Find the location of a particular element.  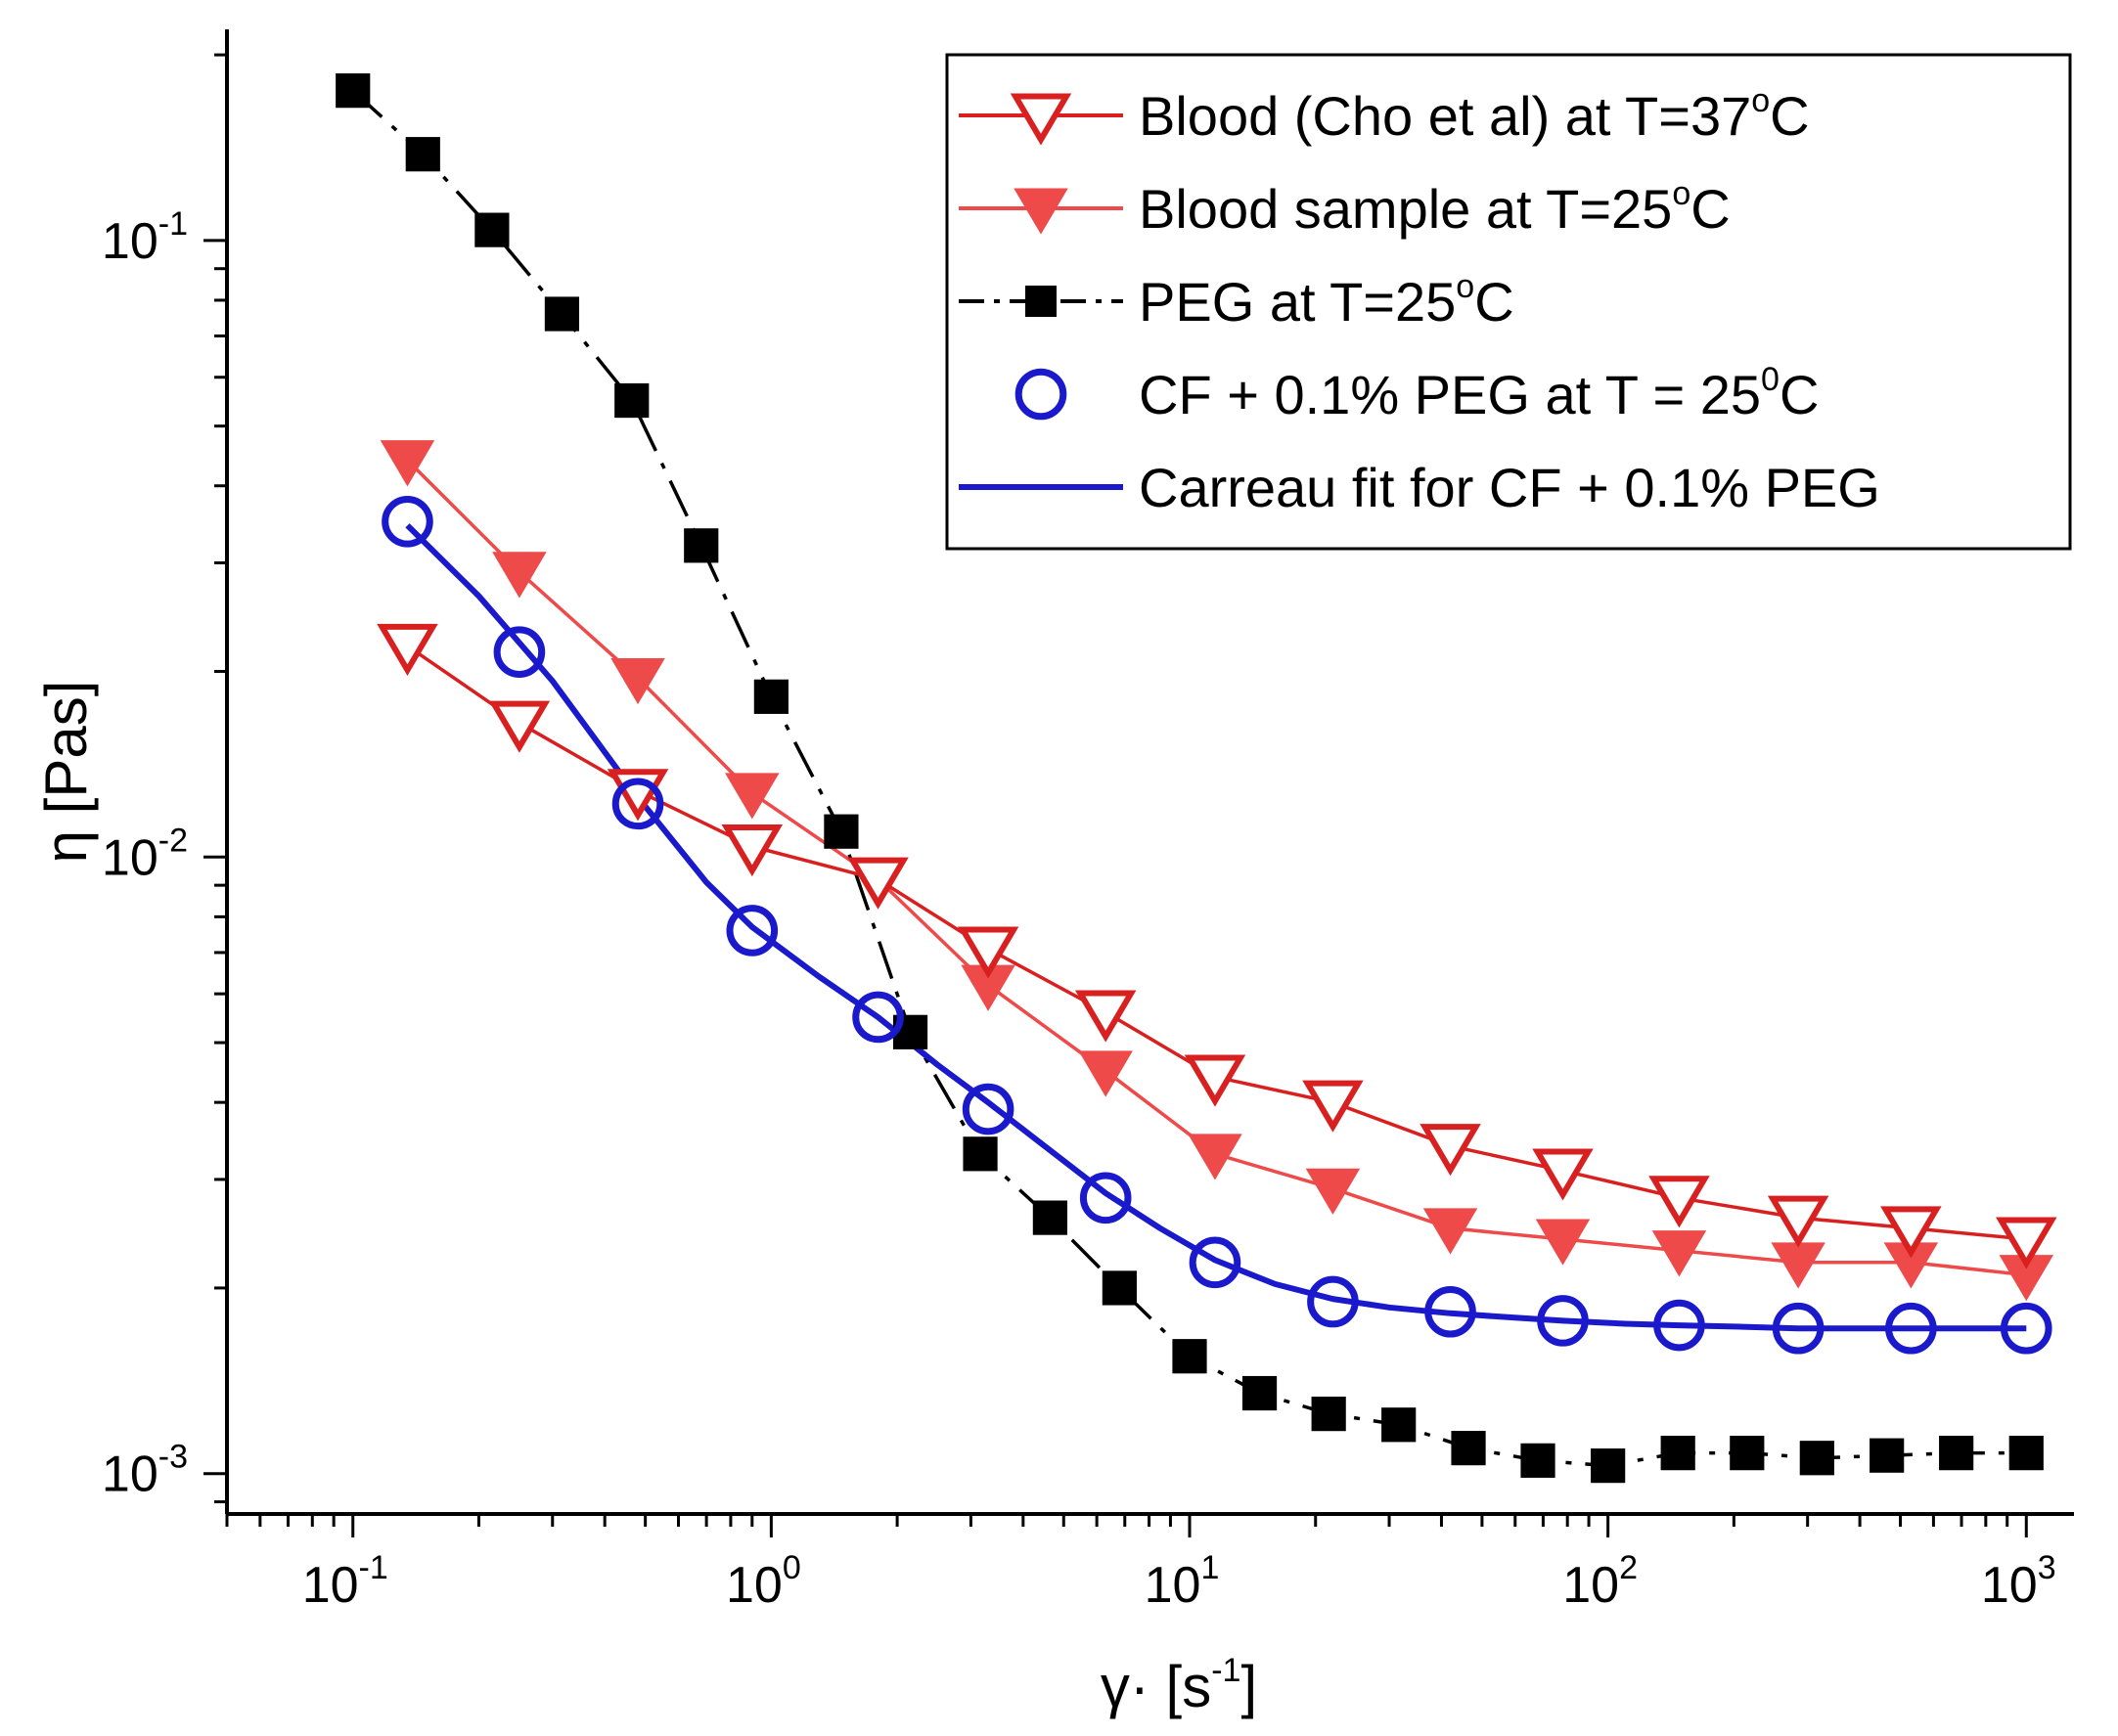

y-axis-title: η [Pas] is located at coordinates (66, 773).